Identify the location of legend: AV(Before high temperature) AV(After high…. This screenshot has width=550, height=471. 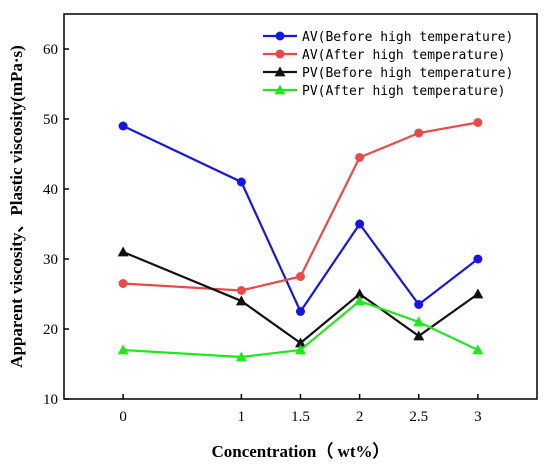
(388, 64).